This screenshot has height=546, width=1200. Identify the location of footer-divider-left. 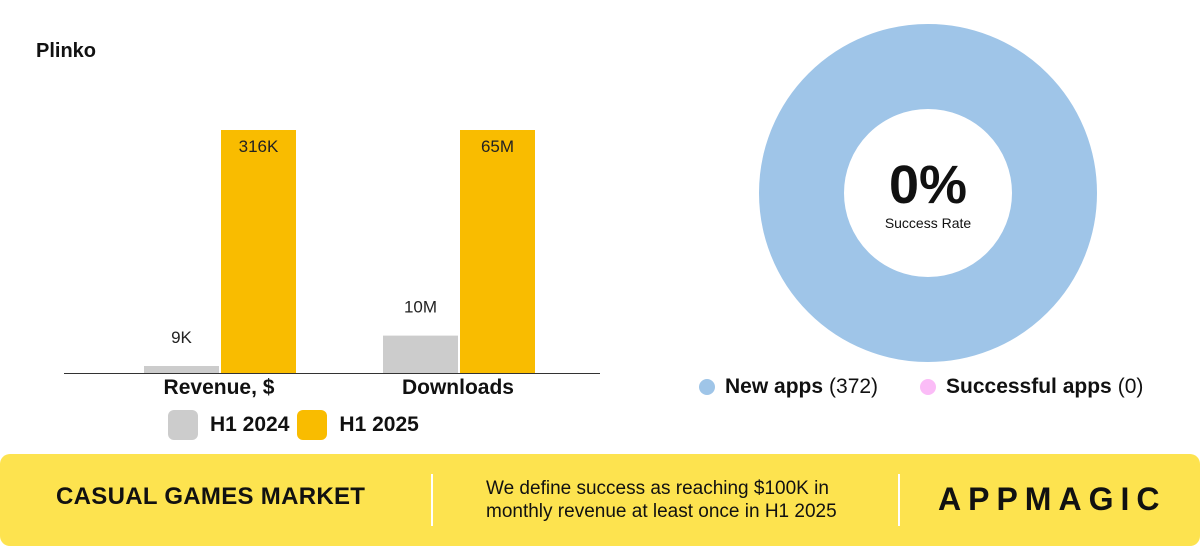
(432, 500).